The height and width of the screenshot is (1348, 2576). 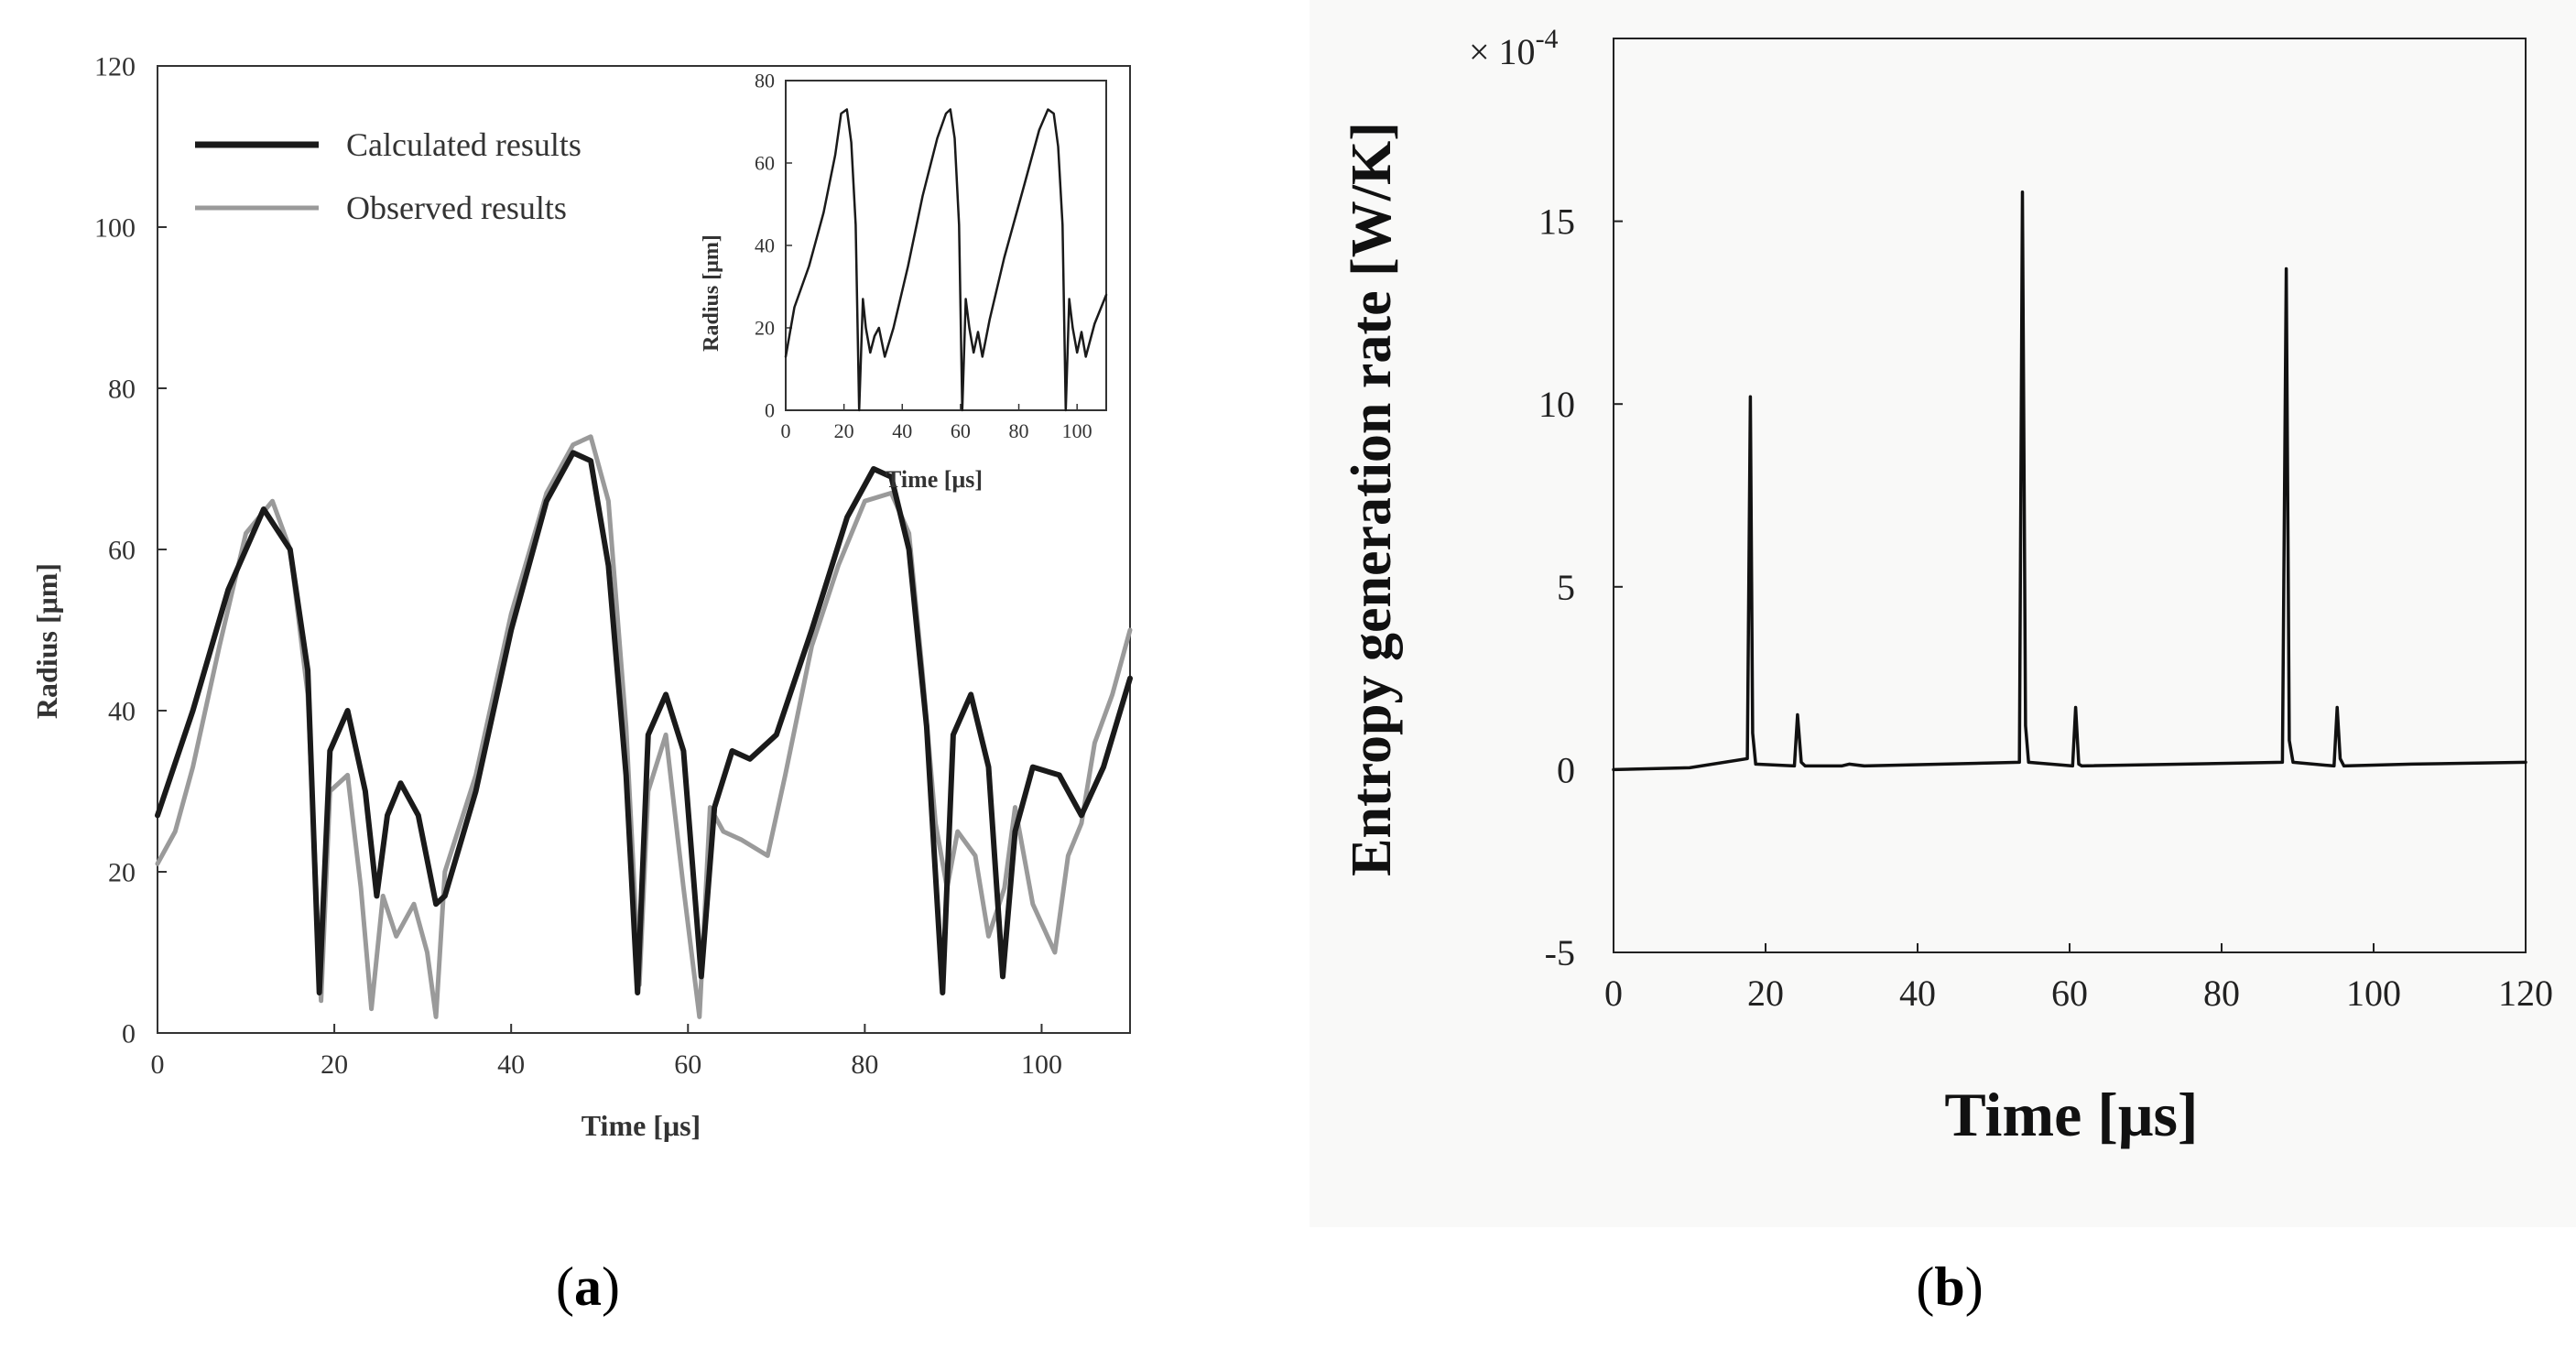 What do you see at coordinates (765, 163) in the screenshot?
I see `inset-ytick-label: 60` at bounding box center [765, 163].